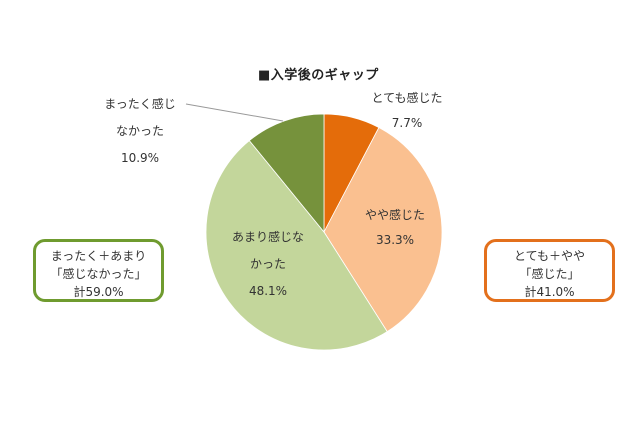 The image size is (640, 426). What do you see at coordinates (98, 274) in the screenshot?
I see `box-text: 「感じなかった」` at bounding box center [98, 274].